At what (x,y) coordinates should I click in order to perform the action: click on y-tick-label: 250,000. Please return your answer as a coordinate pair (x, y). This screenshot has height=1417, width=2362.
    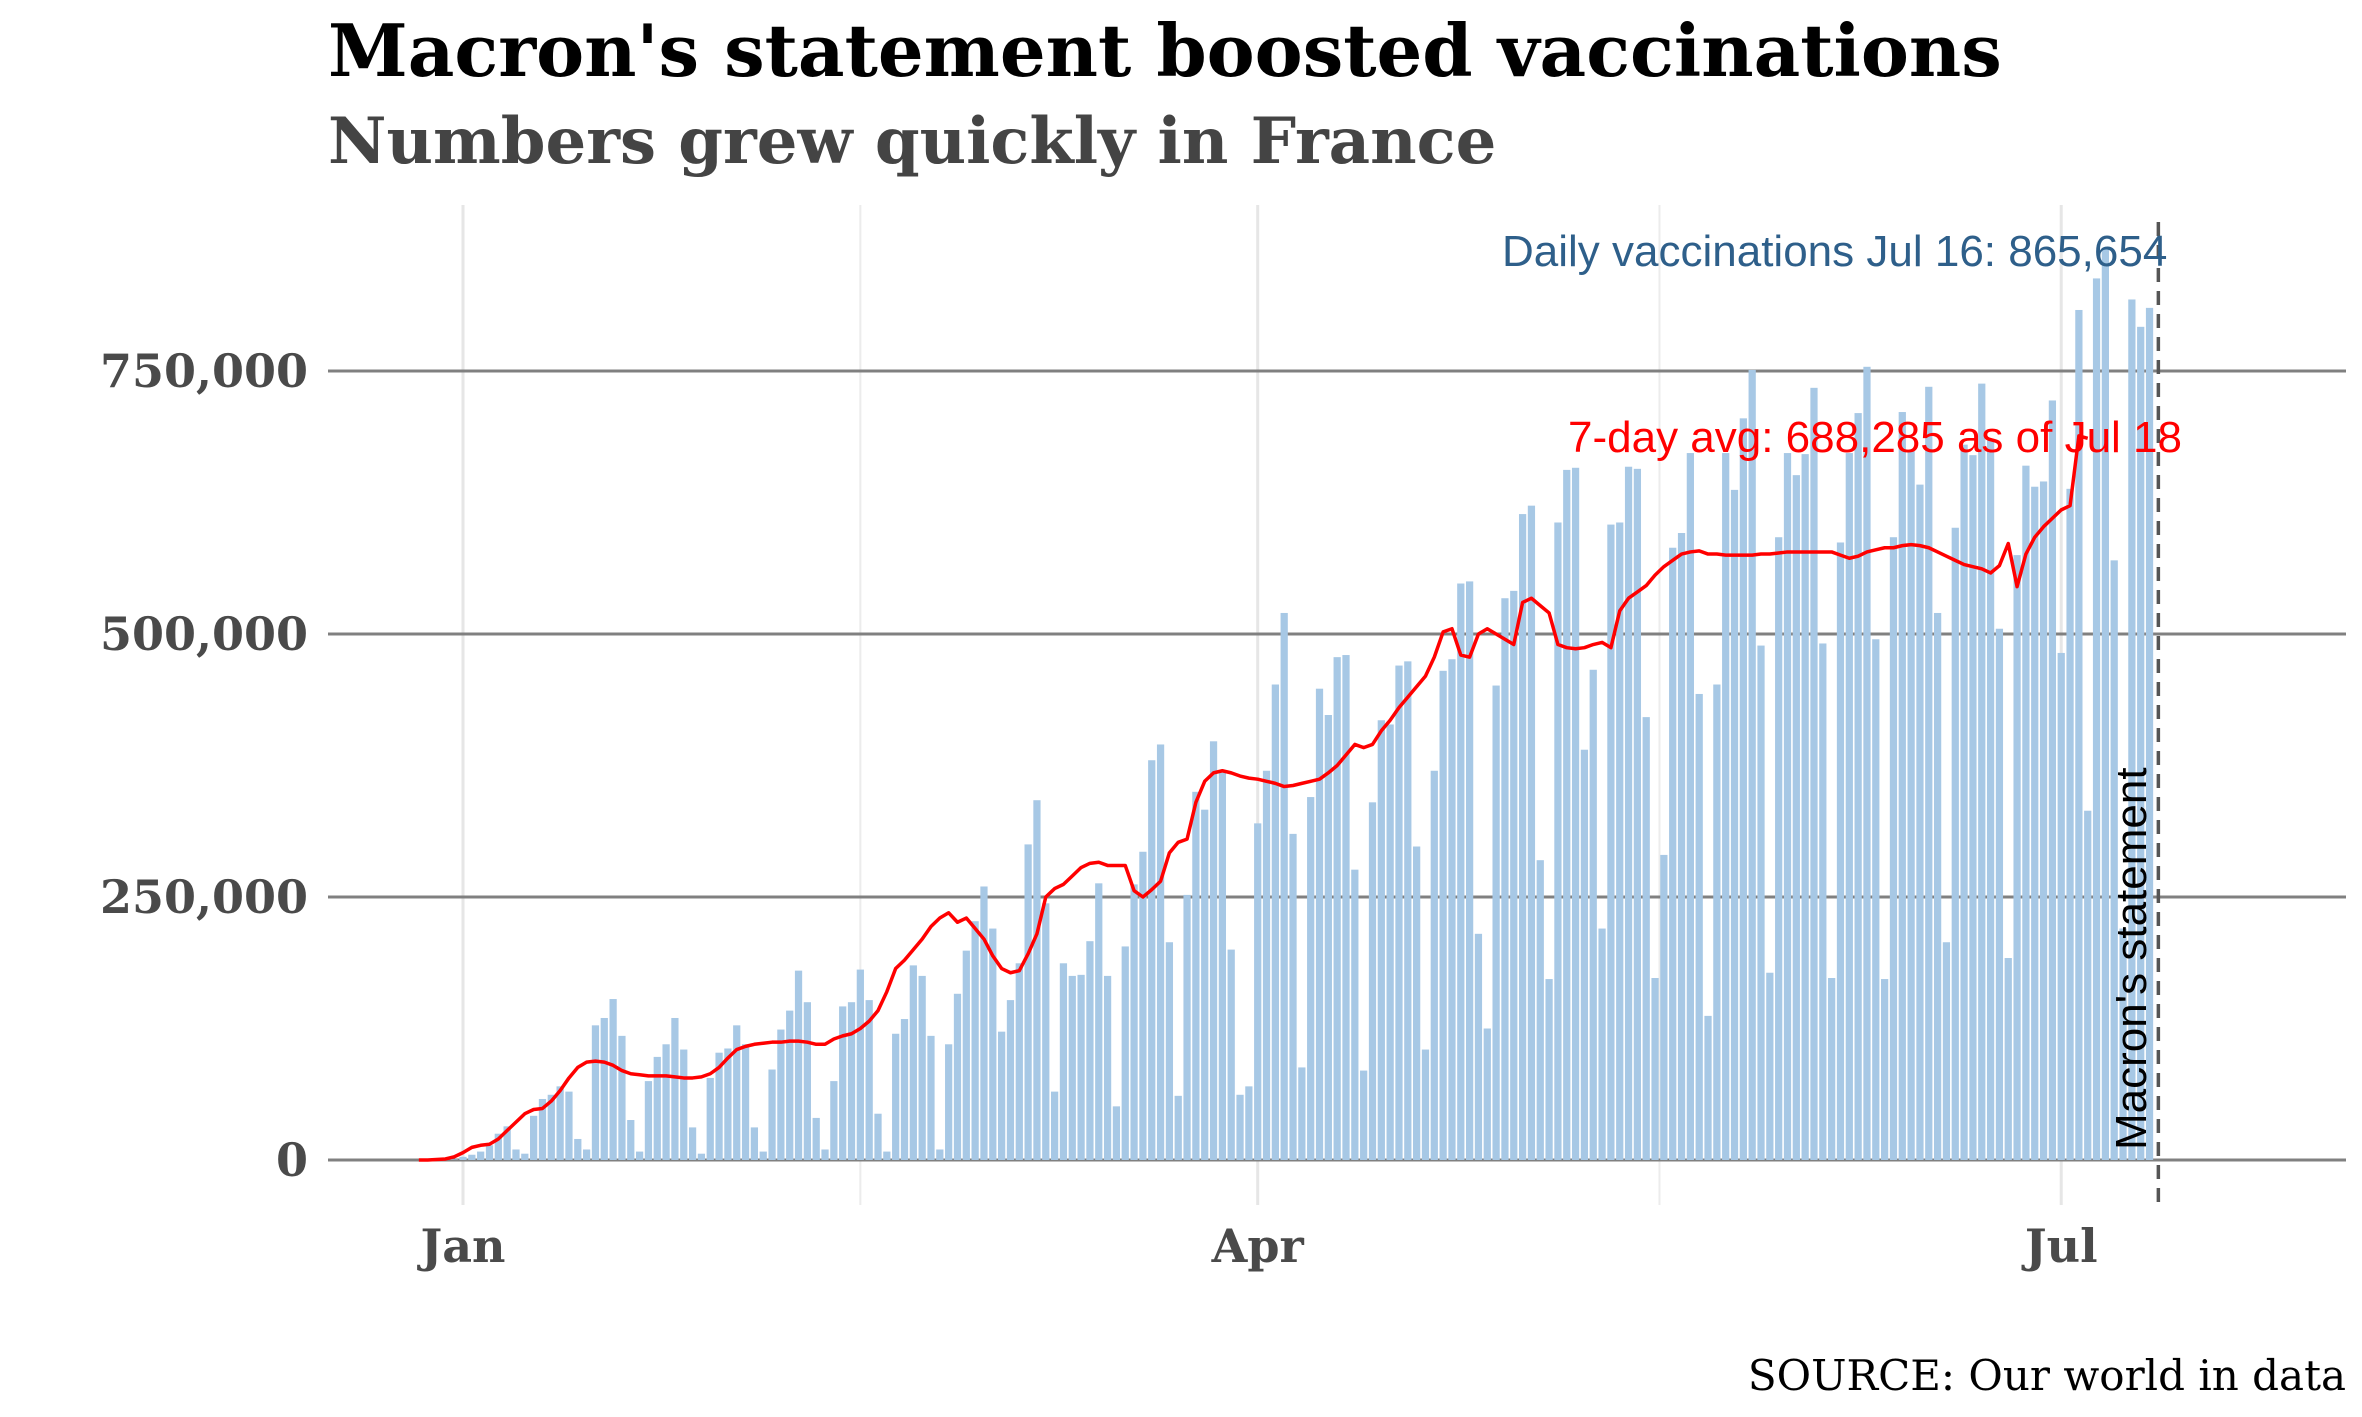
    Looking at the image, I should click on (204, 897).